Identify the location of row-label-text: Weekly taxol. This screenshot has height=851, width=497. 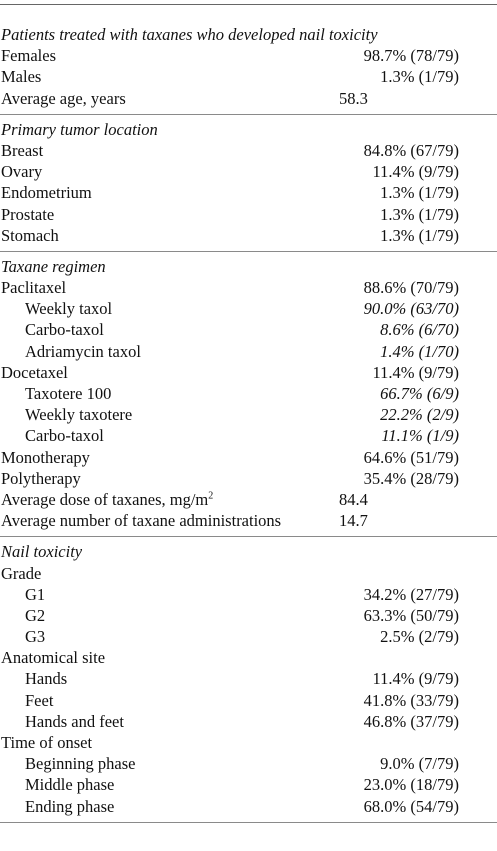
(69, 309).